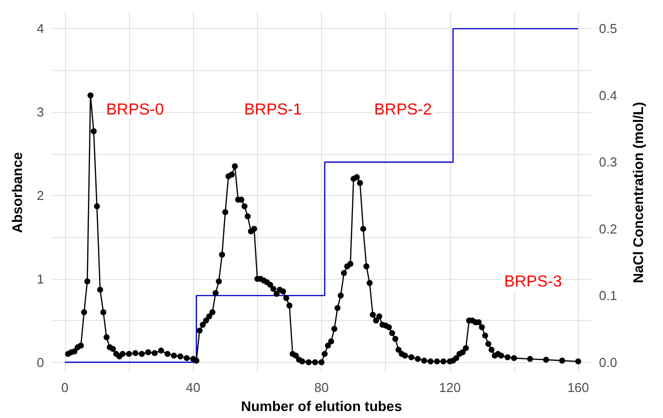 This screenshot has width=663, height=418. I want to click on y-tick-label: 4, so click(40, 28).